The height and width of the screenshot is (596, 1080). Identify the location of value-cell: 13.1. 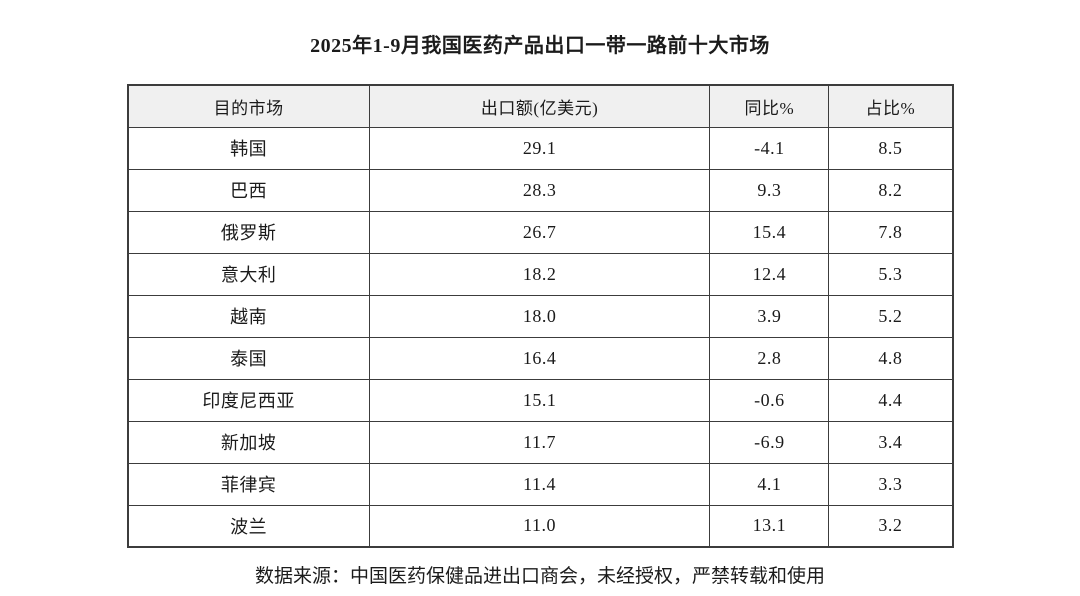
(769, 526).